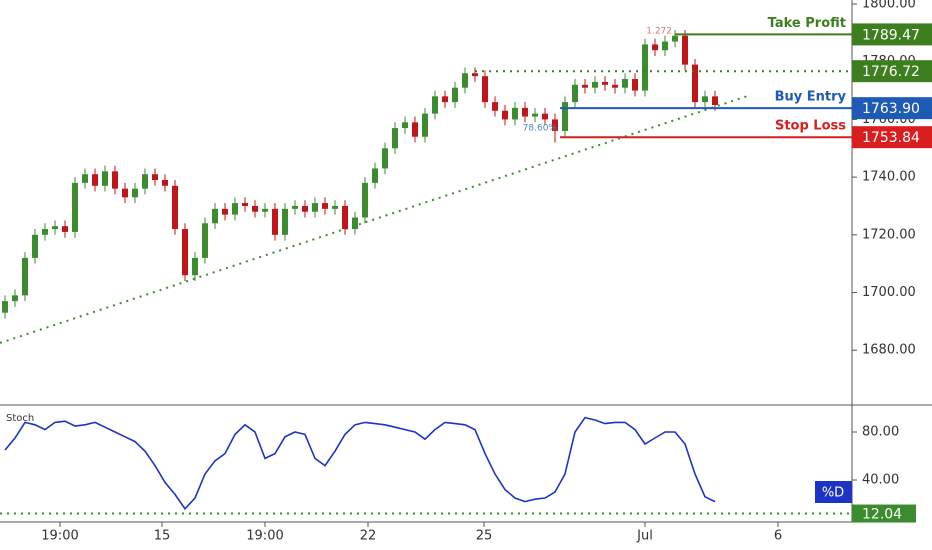  What do you see at coordinates (644, 536) in the screenshot?
I see `x-tick-label: Jul` at bounding box center [644, 536].